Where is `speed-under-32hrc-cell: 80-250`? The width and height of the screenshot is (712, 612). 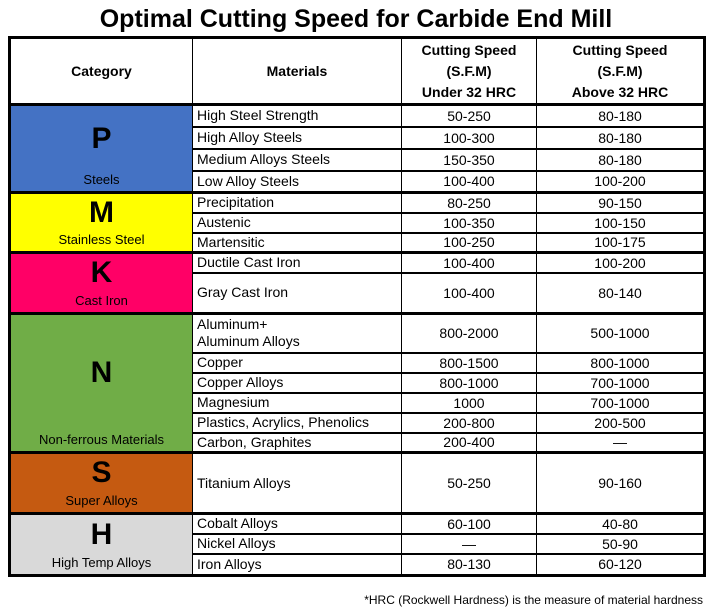
speed-under-32hrc-cell: 80-250 is located at coordinates (469, 202).